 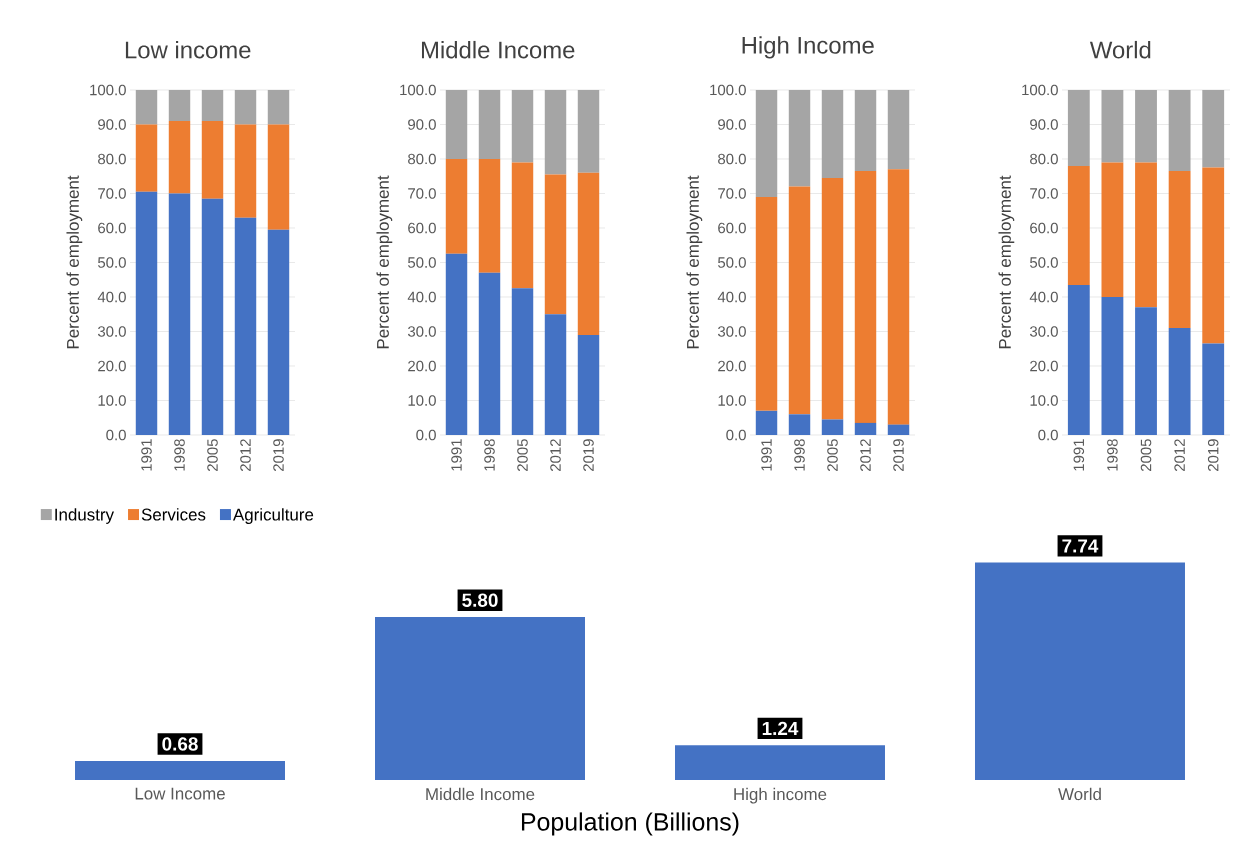 What do you see at coordinates (808, 47) in the screenshot?
I see `chart-title: High Income` at bounding box center [808, 47].